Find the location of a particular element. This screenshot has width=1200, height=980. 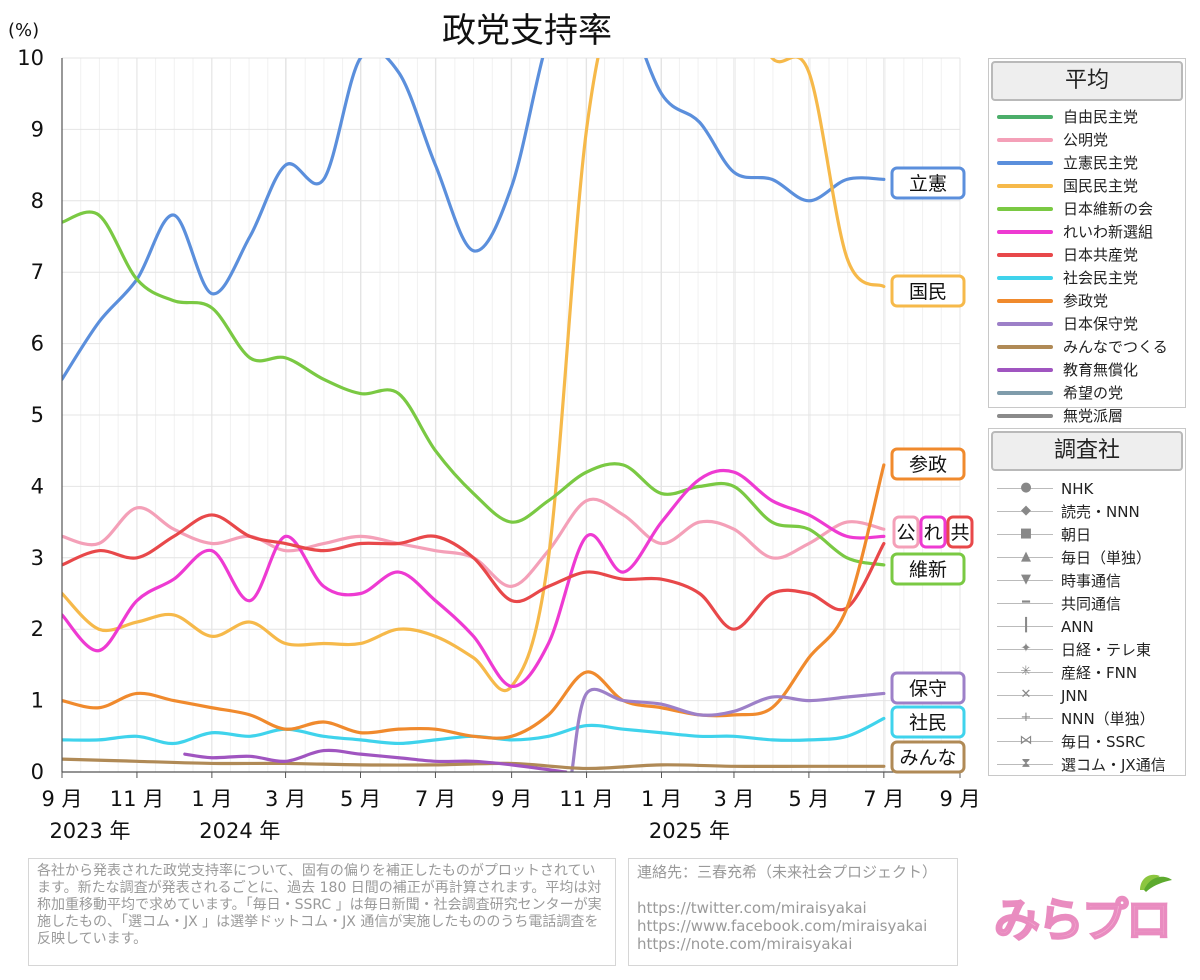

legend-pollster-item: + NNN（単独） is located at coordinates (1087, 718).